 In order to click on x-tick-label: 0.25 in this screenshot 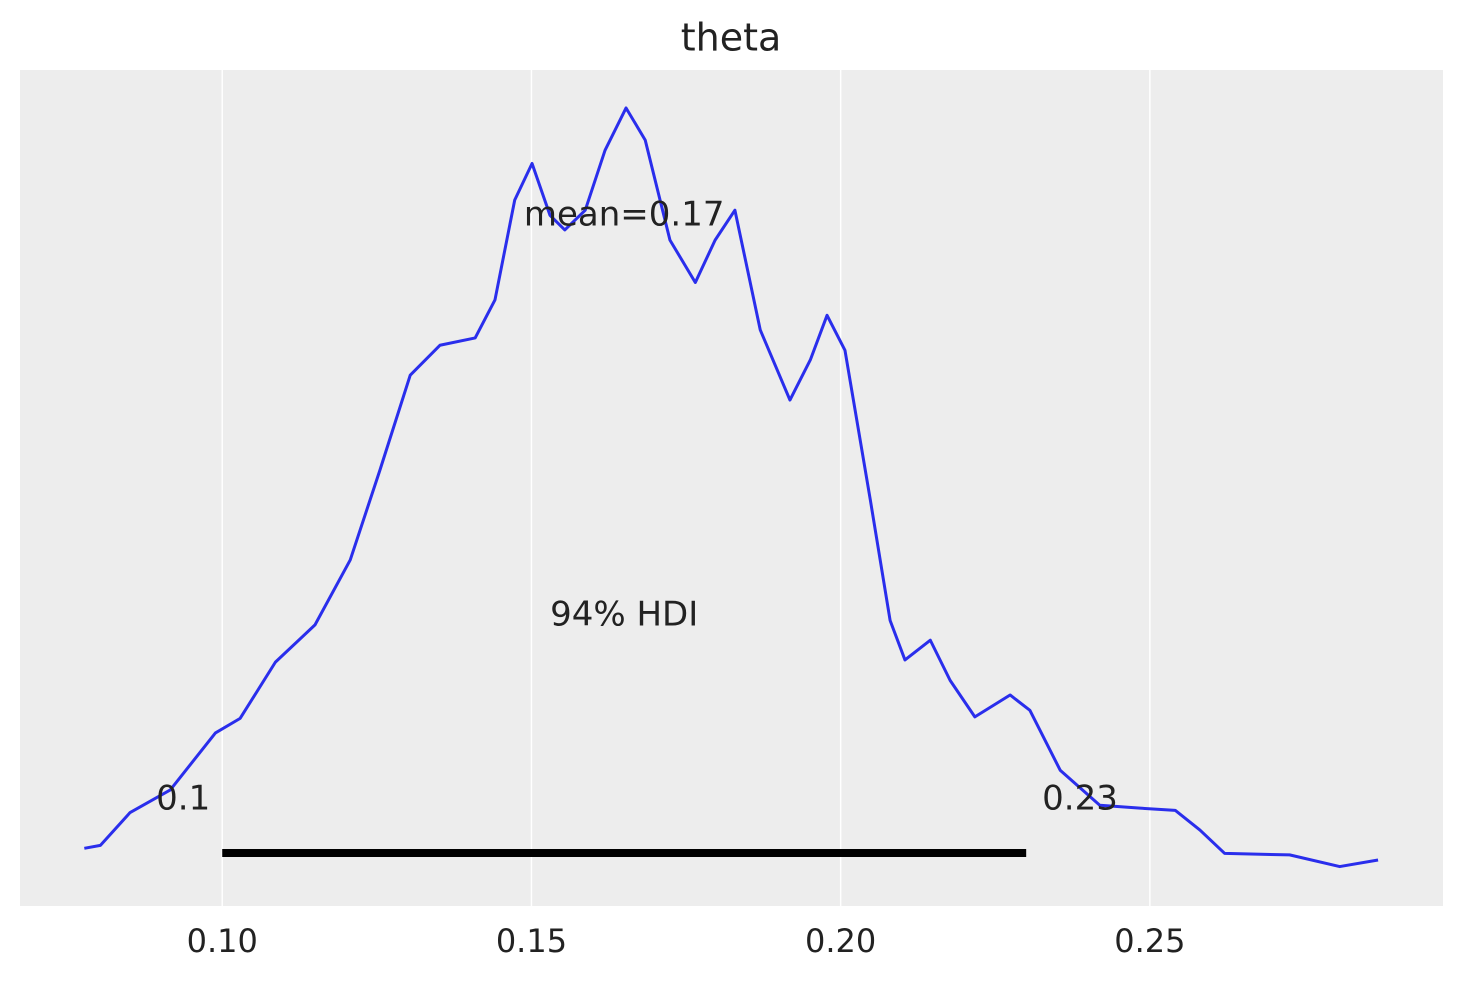, I will do `click(1149, 941)`.